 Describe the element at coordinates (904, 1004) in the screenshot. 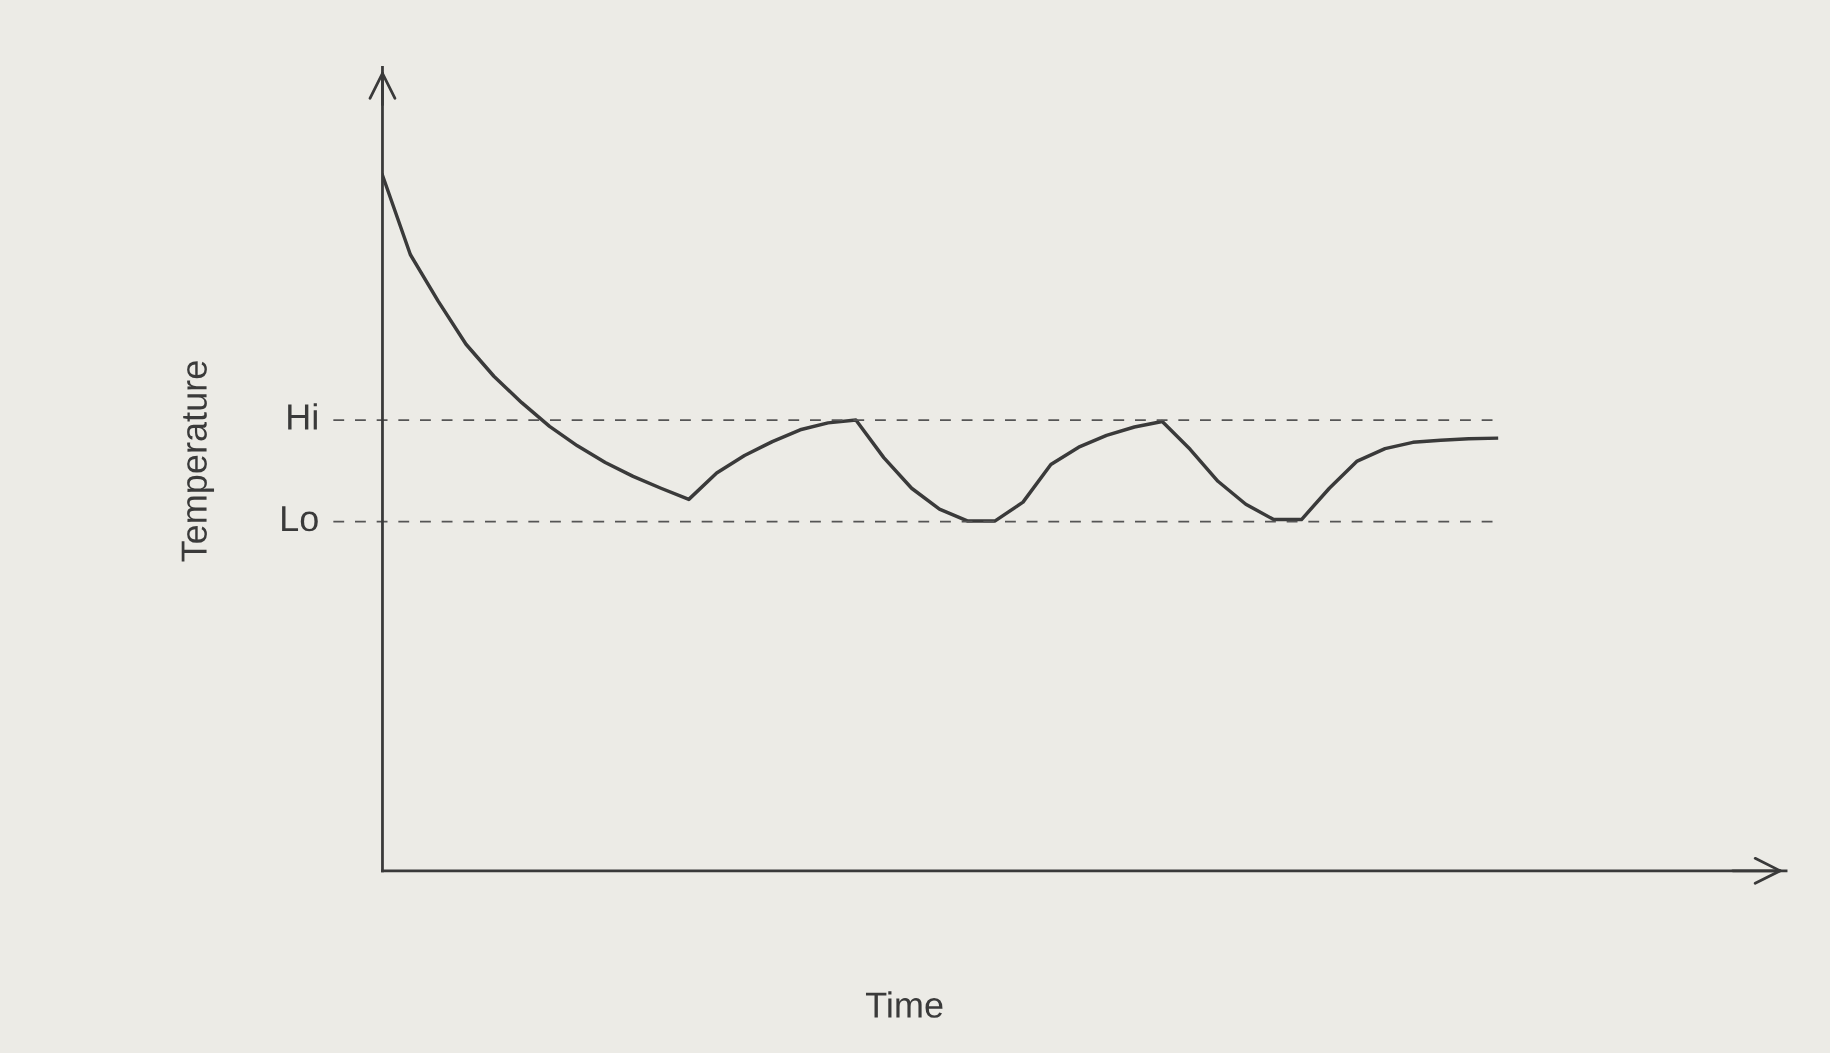

I see `x-axis-title: Time` at that location.